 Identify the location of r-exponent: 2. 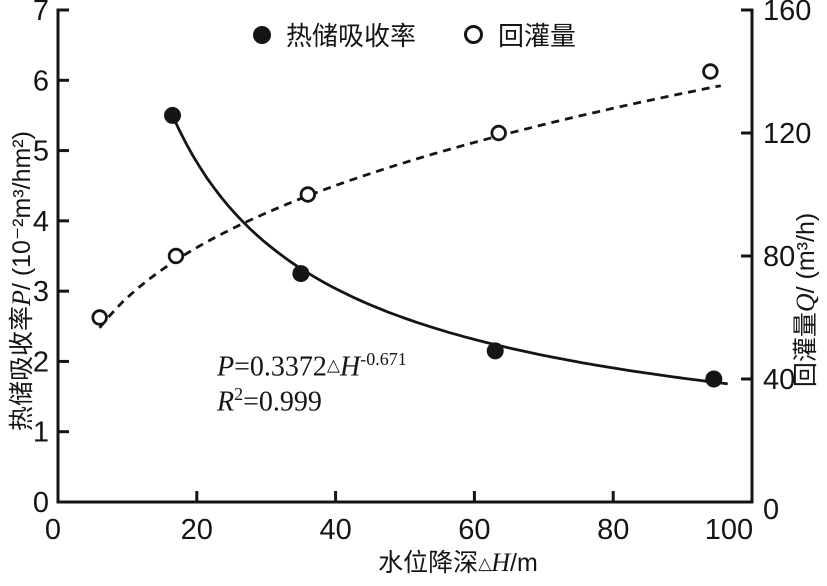
(239, 394).